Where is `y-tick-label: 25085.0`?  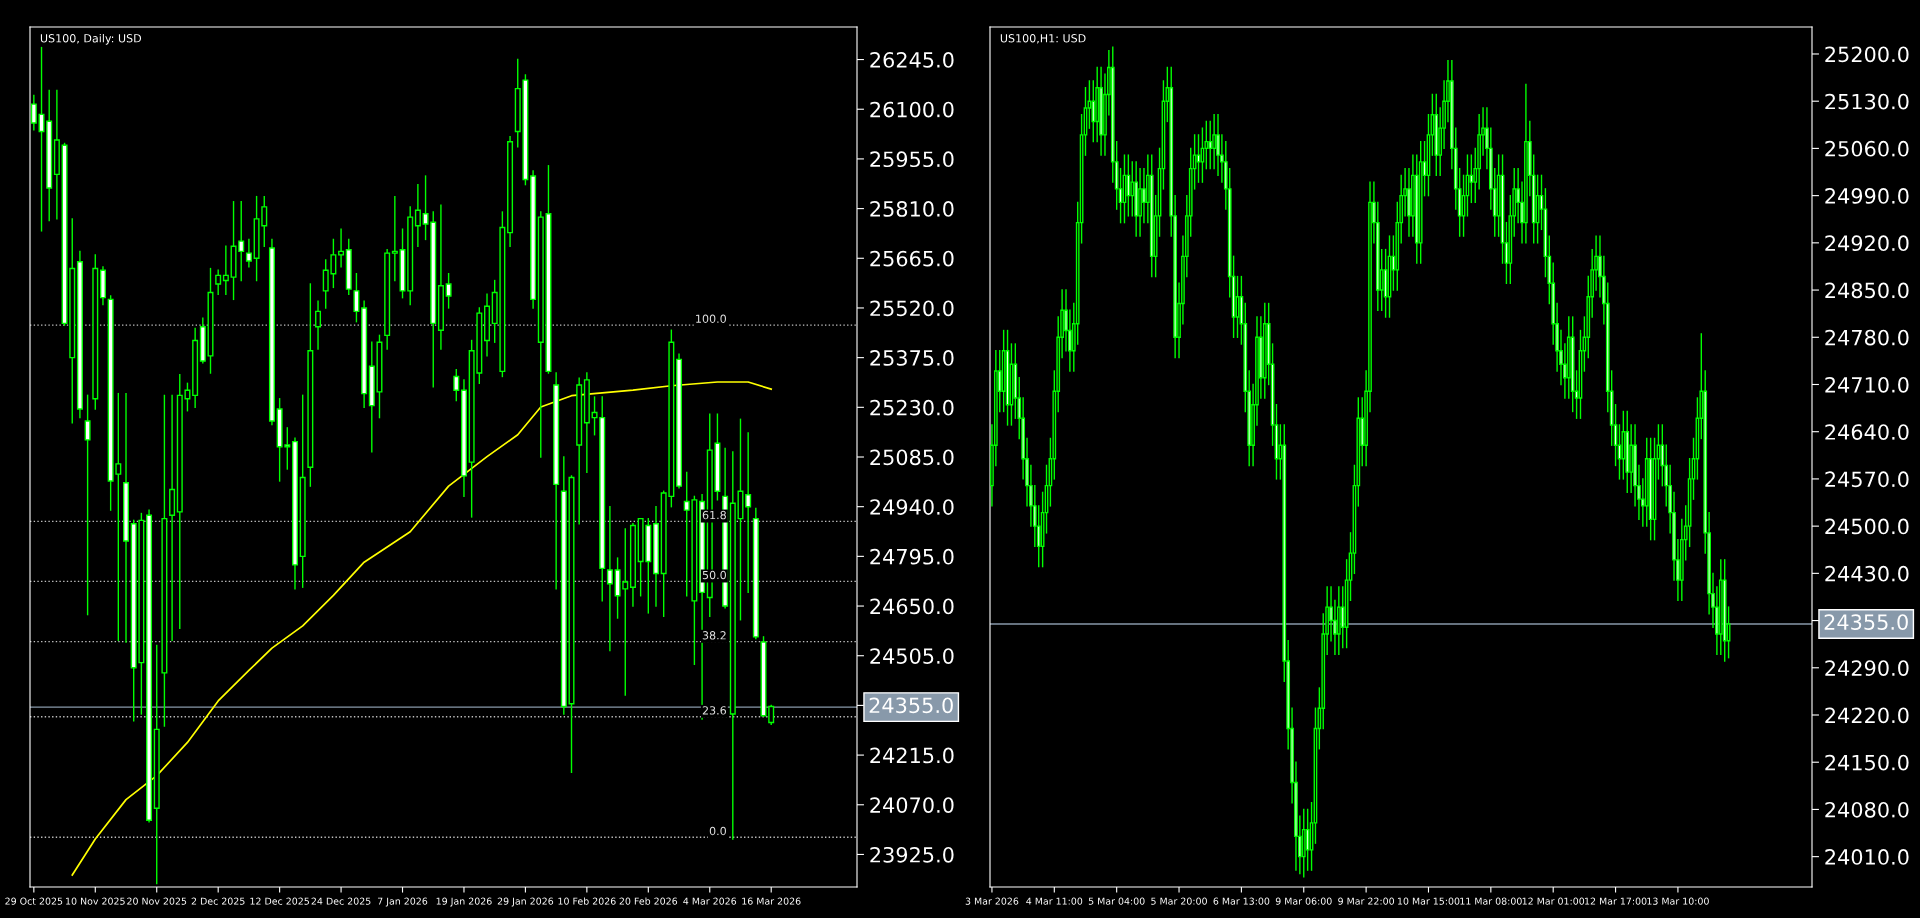
y-tick-label: 25085.0 is located at coordinates (912, 457).